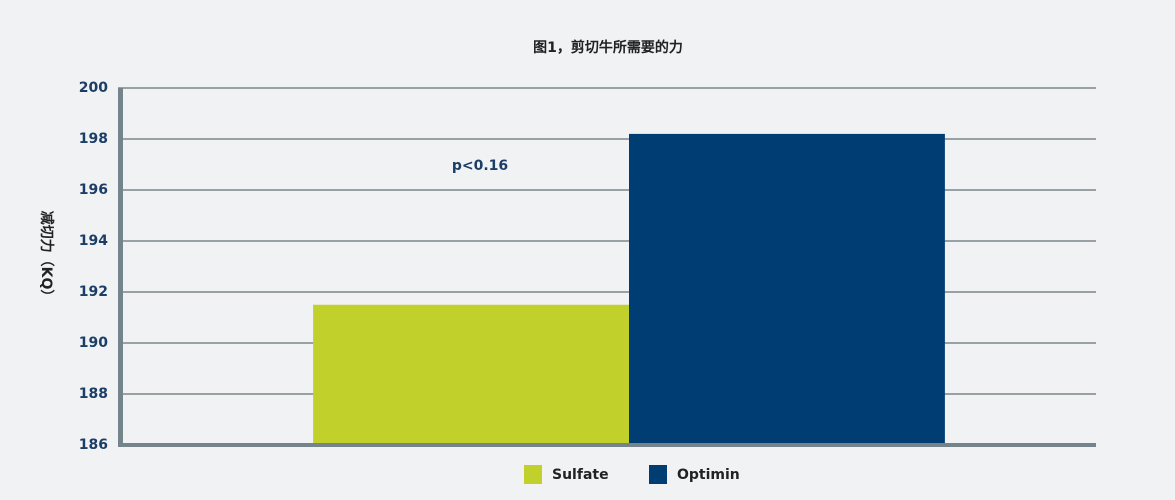  What do you see at coordinates (93, 394) in the screenshot?
I see `y-tick-label: 188` at bounding box center [93, 394].